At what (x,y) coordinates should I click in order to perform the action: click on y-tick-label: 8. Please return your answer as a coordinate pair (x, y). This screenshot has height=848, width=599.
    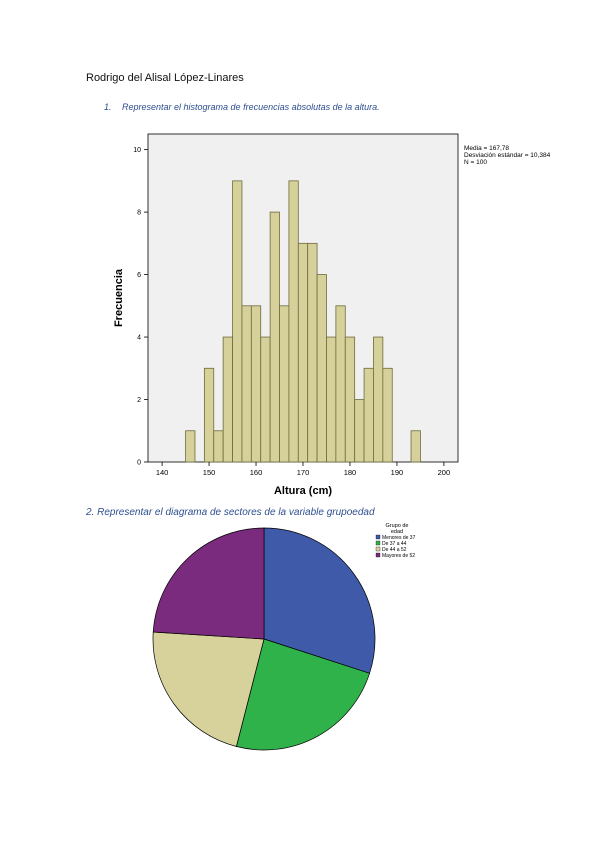
    Looking at the image, I should click on (139, 213).